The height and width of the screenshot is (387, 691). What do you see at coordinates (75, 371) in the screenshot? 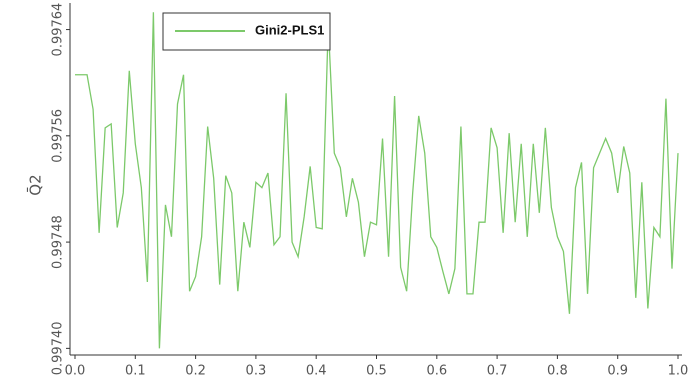
I see `x-tick-label: 0.0` at bounding box center [75, 371].